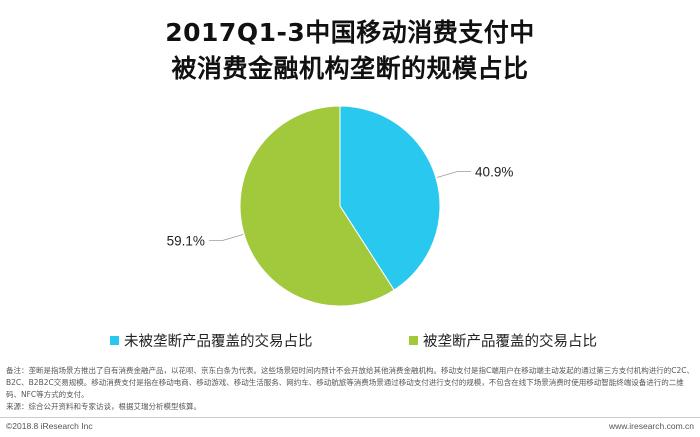  What do you see at coordinates (218, 342) in the screenshot?
I see `legend-label-uncovered: 未被垄断产品覆盖的交易占比` at bounding box center [218, 342].